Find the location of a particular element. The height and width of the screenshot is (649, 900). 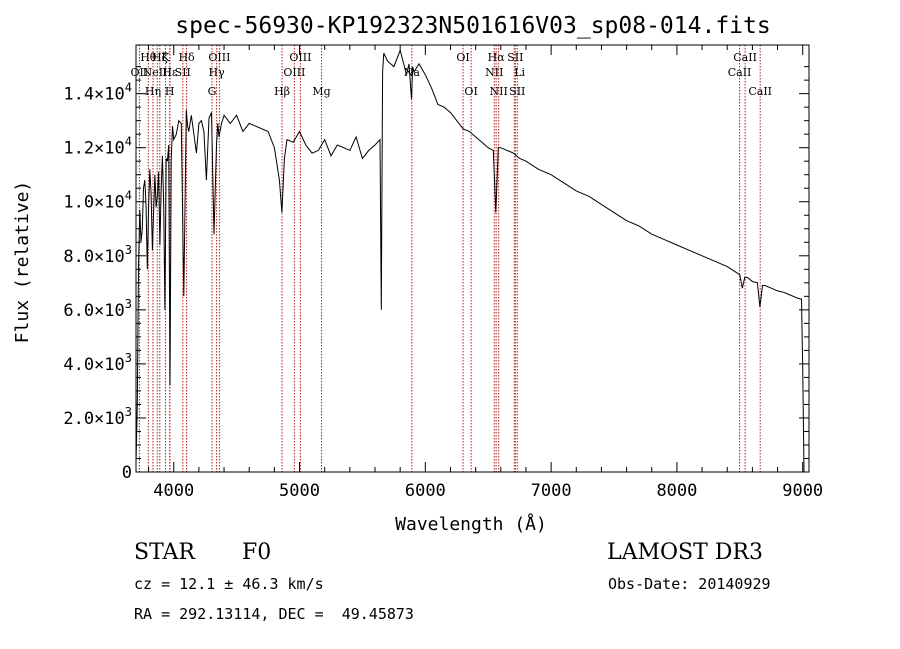

y-tick-label: 4.0×10³ is located at coordinates (97, 363).